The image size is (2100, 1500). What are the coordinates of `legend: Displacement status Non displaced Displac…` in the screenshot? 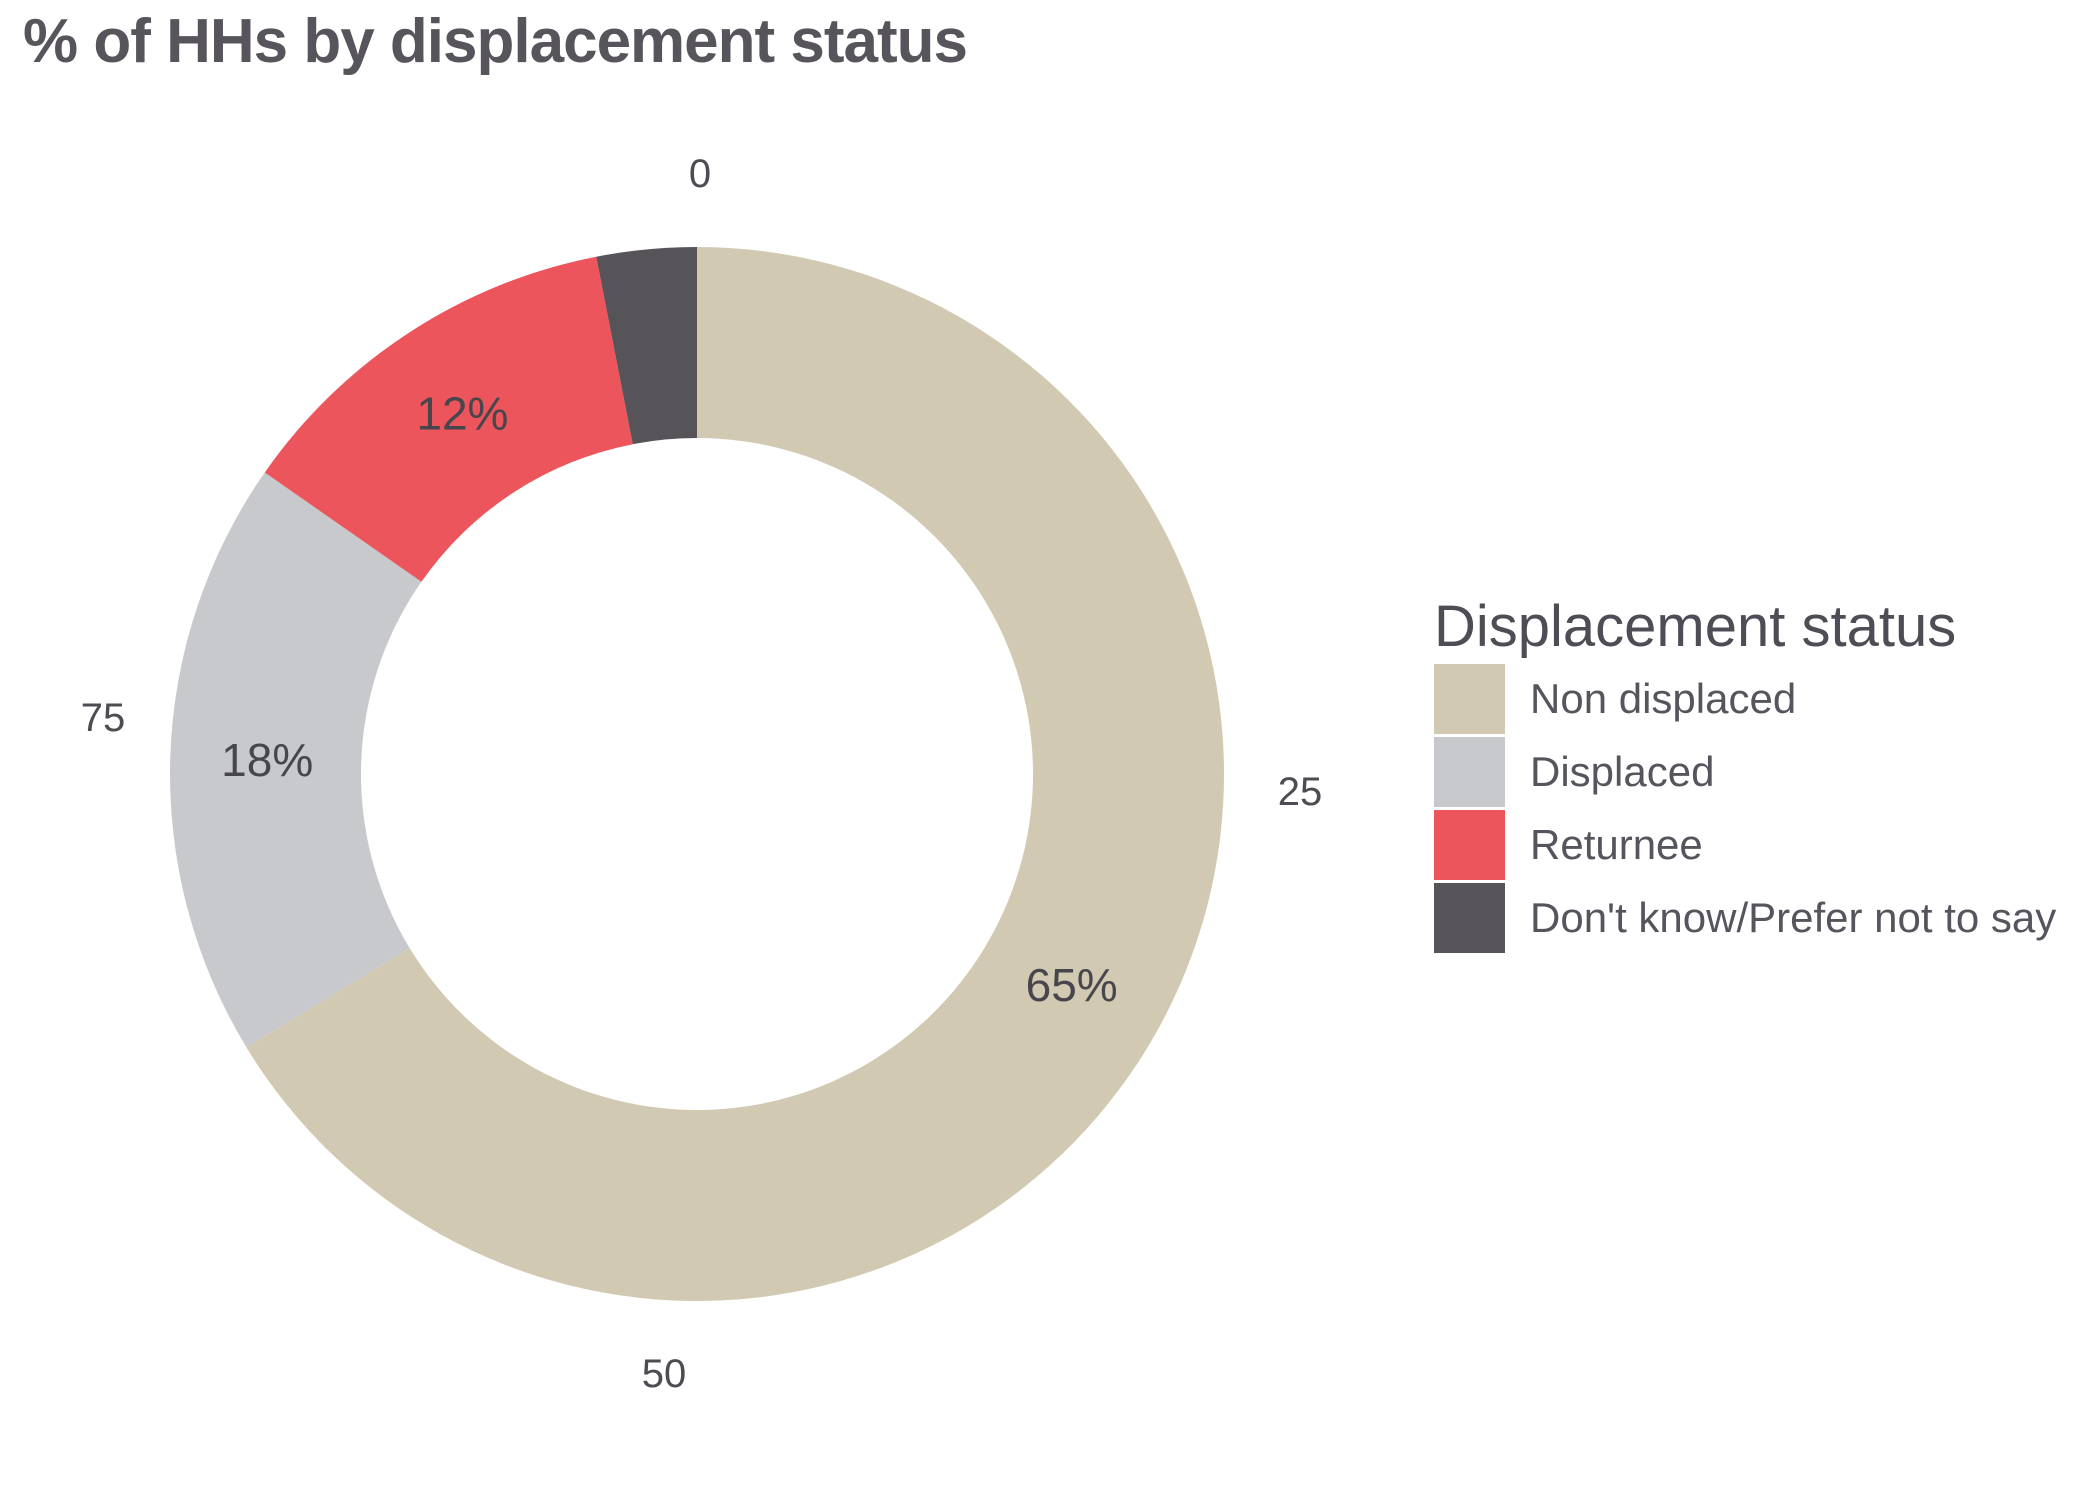 It's located at (1766, 774).